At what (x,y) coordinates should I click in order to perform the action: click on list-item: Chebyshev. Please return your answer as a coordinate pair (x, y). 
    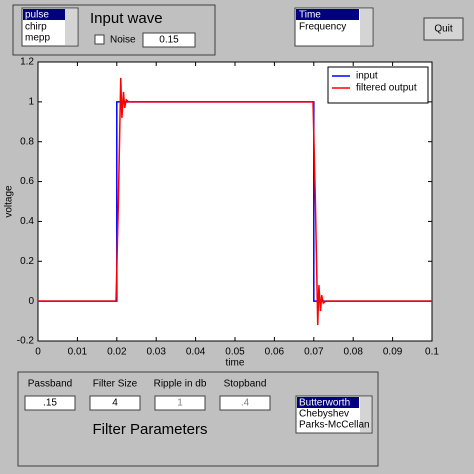
    Looking at the image, I should click on (324, 414).